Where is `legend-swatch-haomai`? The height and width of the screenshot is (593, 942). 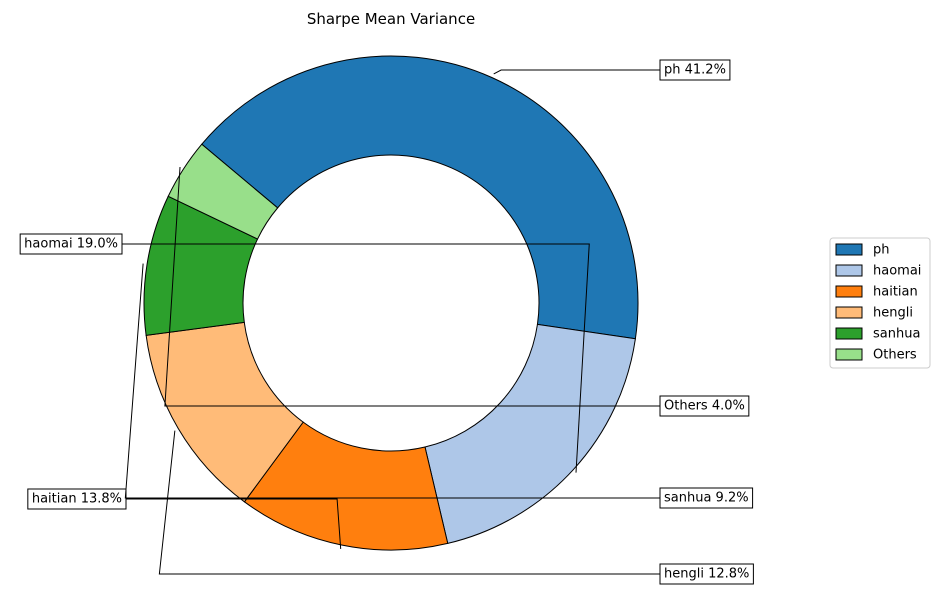
legend-swatch-haomai is located at coordinates (849, 270).